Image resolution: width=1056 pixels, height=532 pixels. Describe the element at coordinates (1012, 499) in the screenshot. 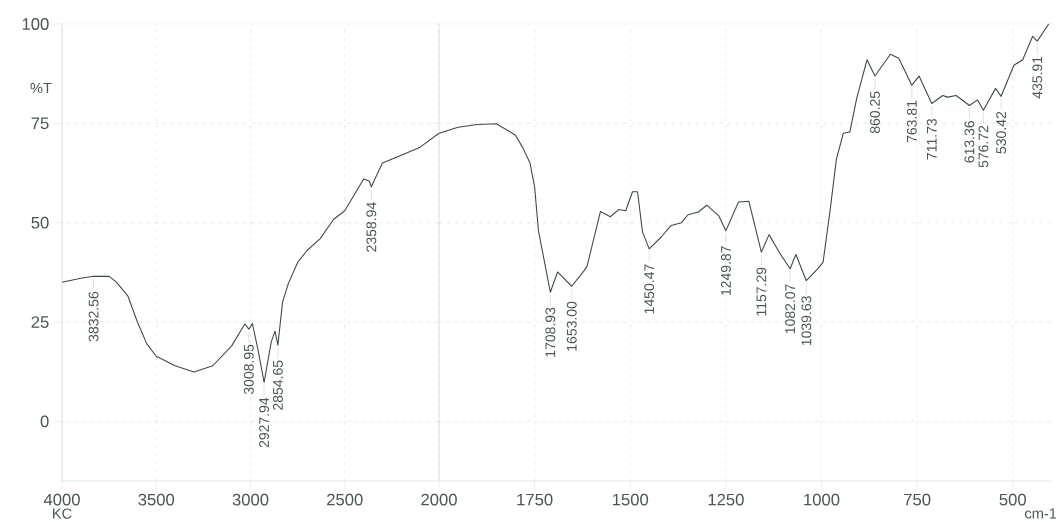

I see `x-tick-label: 500` at that location.